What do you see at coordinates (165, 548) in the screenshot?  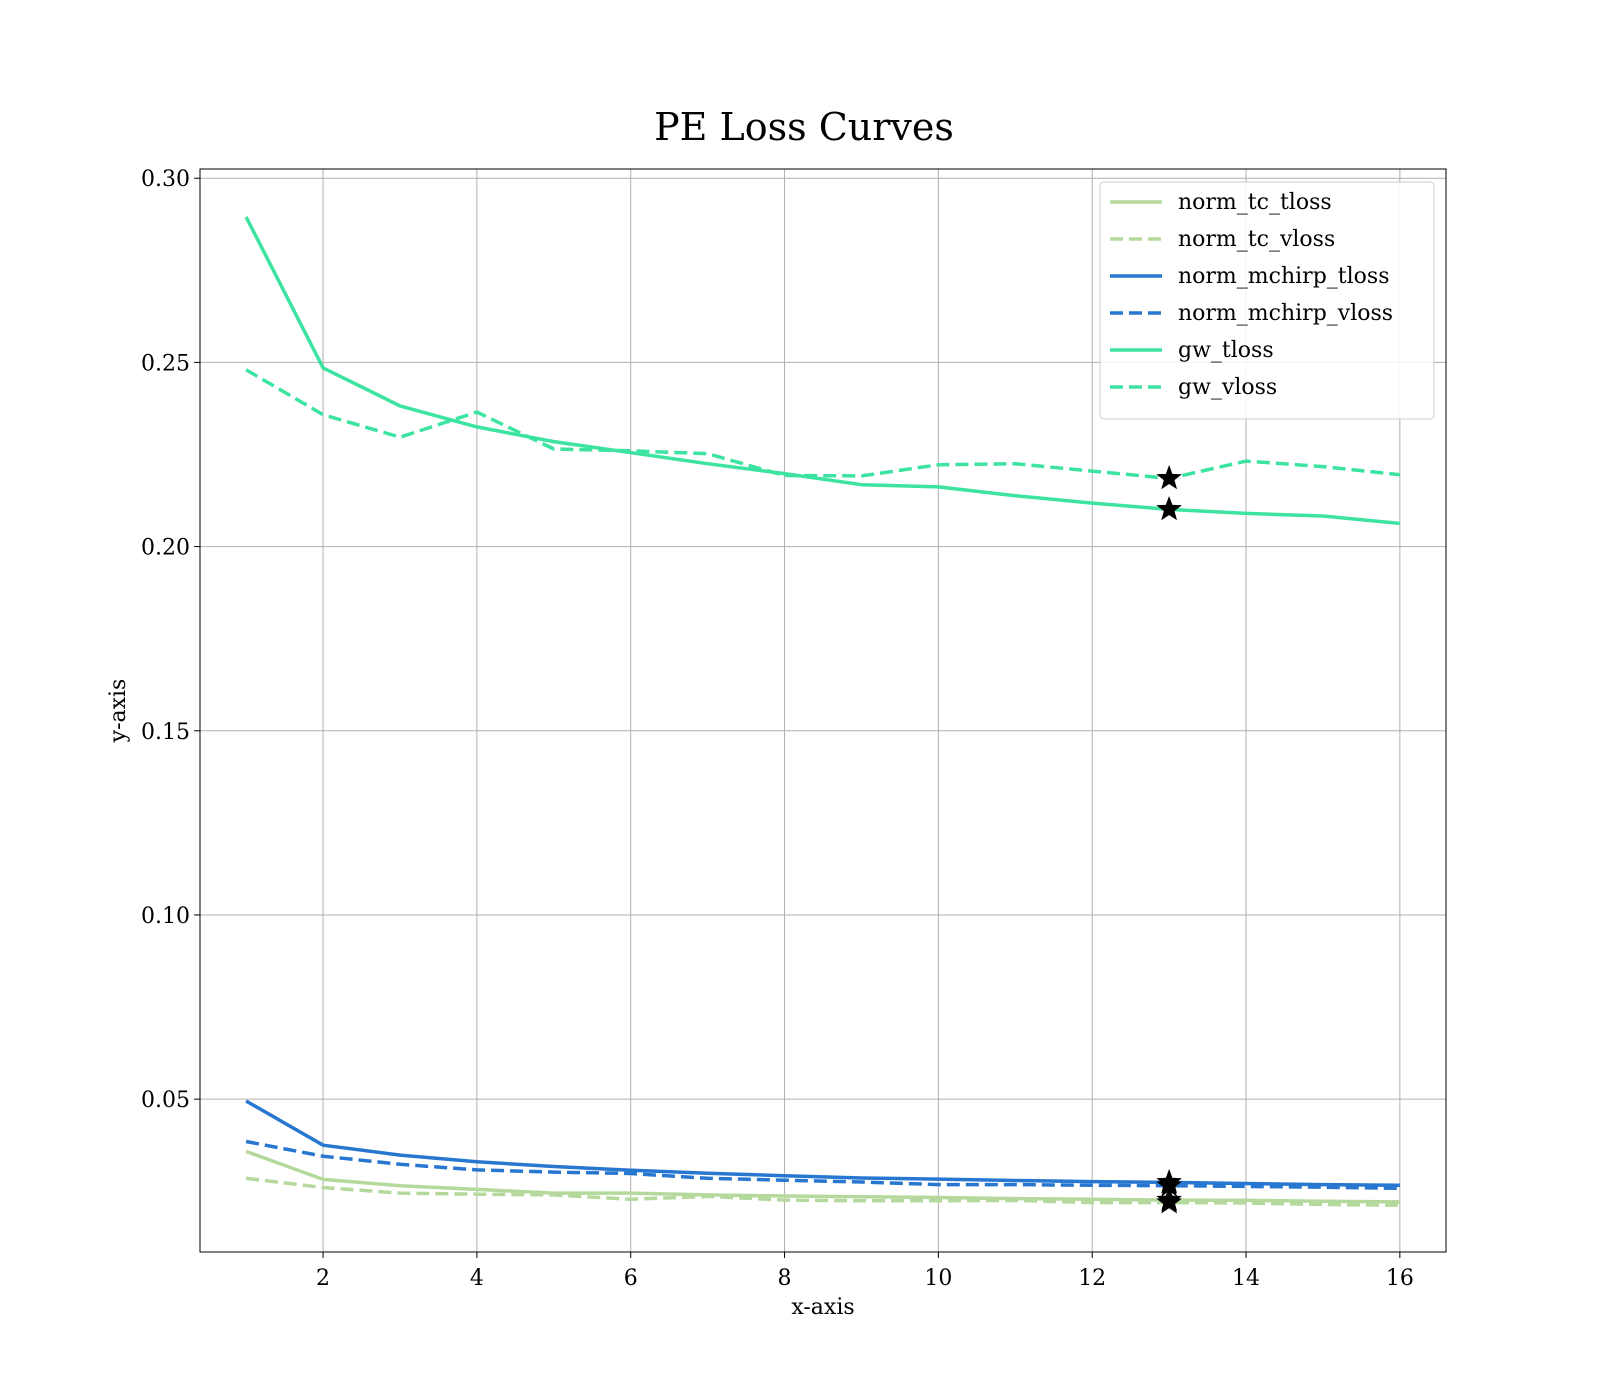 I see `y-tick-label: 0.20` at bounding box center [165, 548].